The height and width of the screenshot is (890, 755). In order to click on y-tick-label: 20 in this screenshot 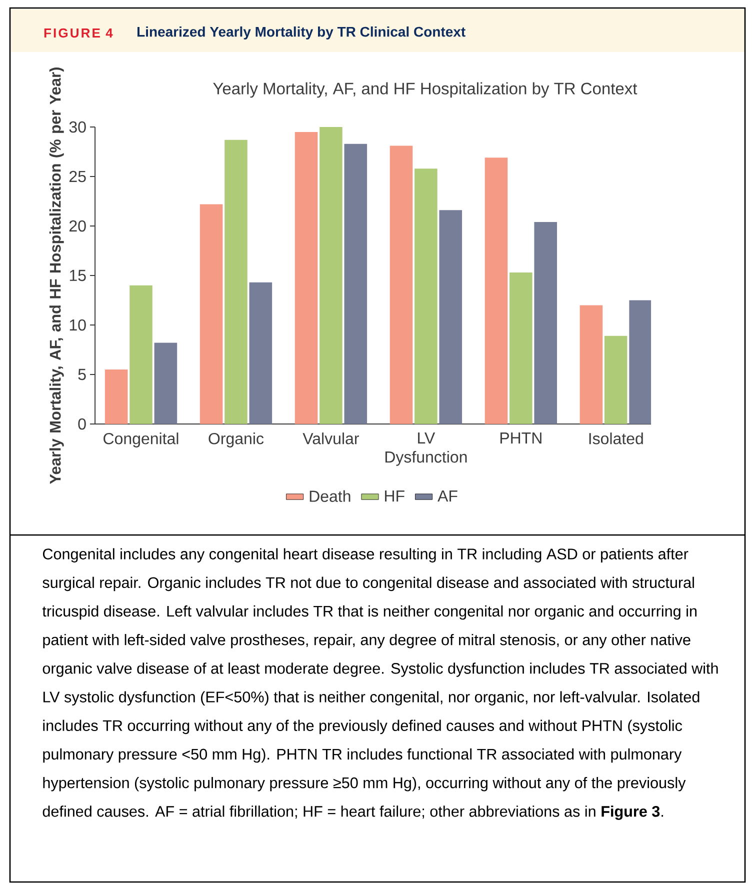, I will do `click(78, 226)`.